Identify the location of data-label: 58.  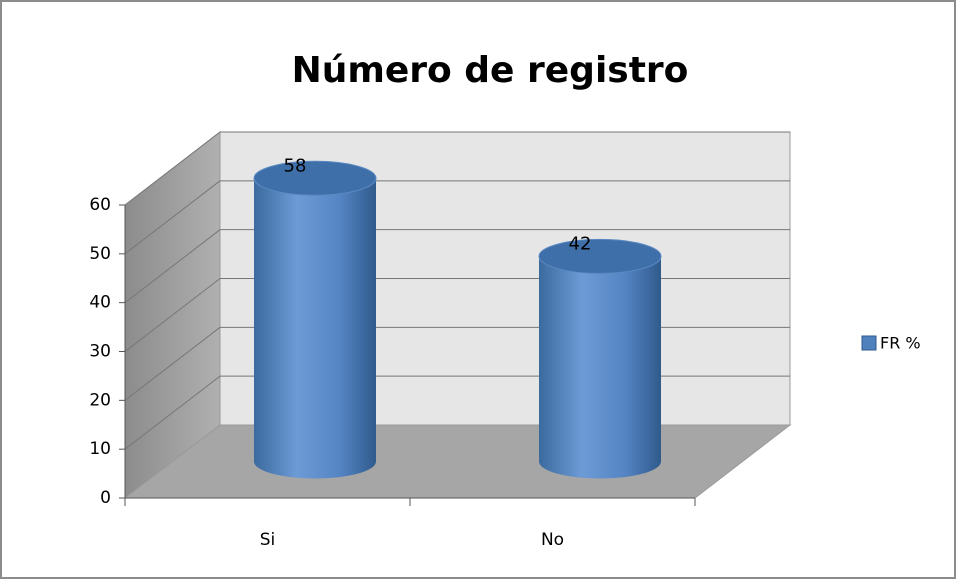
(295, 165).